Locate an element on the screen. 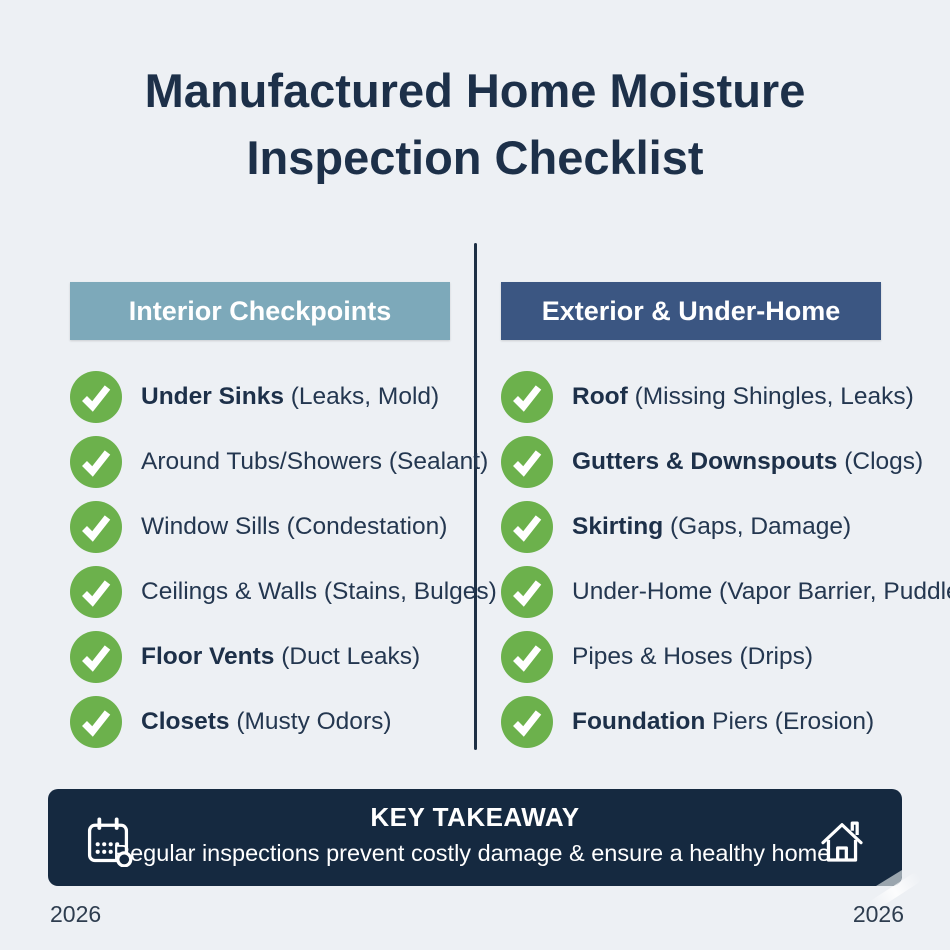 The height and width of the screenshot is (950, 950). calendar-icon is located at coordinates (110, 842).